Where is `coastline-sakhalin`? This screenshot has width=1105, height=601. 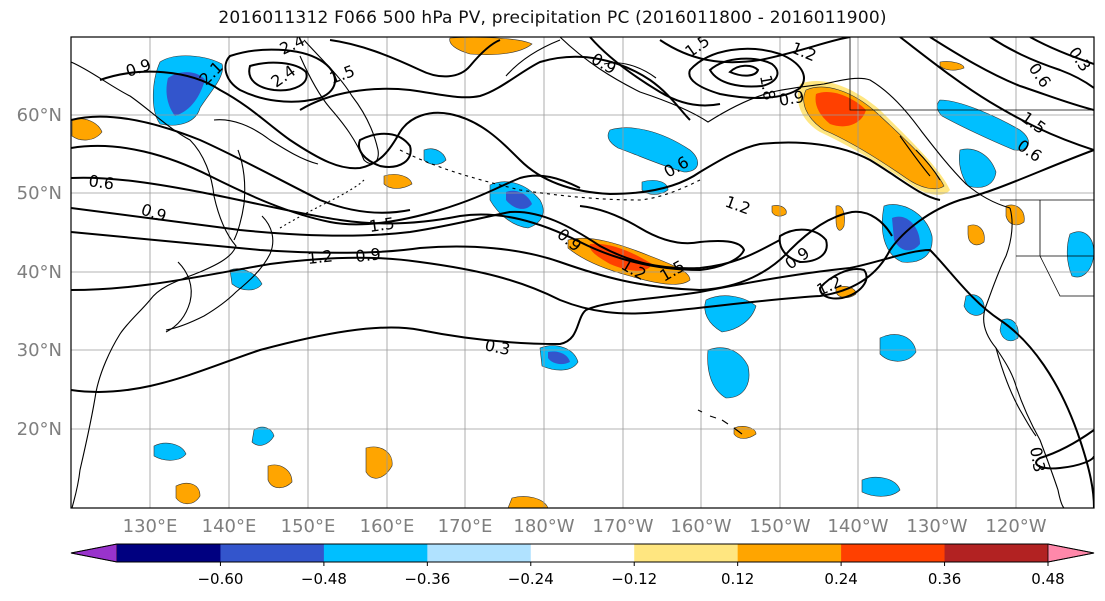 coastline-sakhalin is located at coordinates (239, 195).